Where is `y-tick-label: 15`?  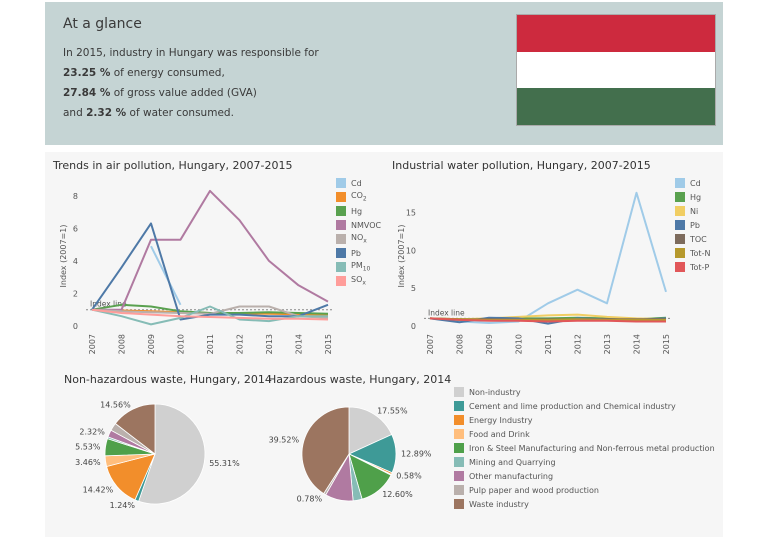 y-tick-label: 15 is located at coordinates (411, 212).